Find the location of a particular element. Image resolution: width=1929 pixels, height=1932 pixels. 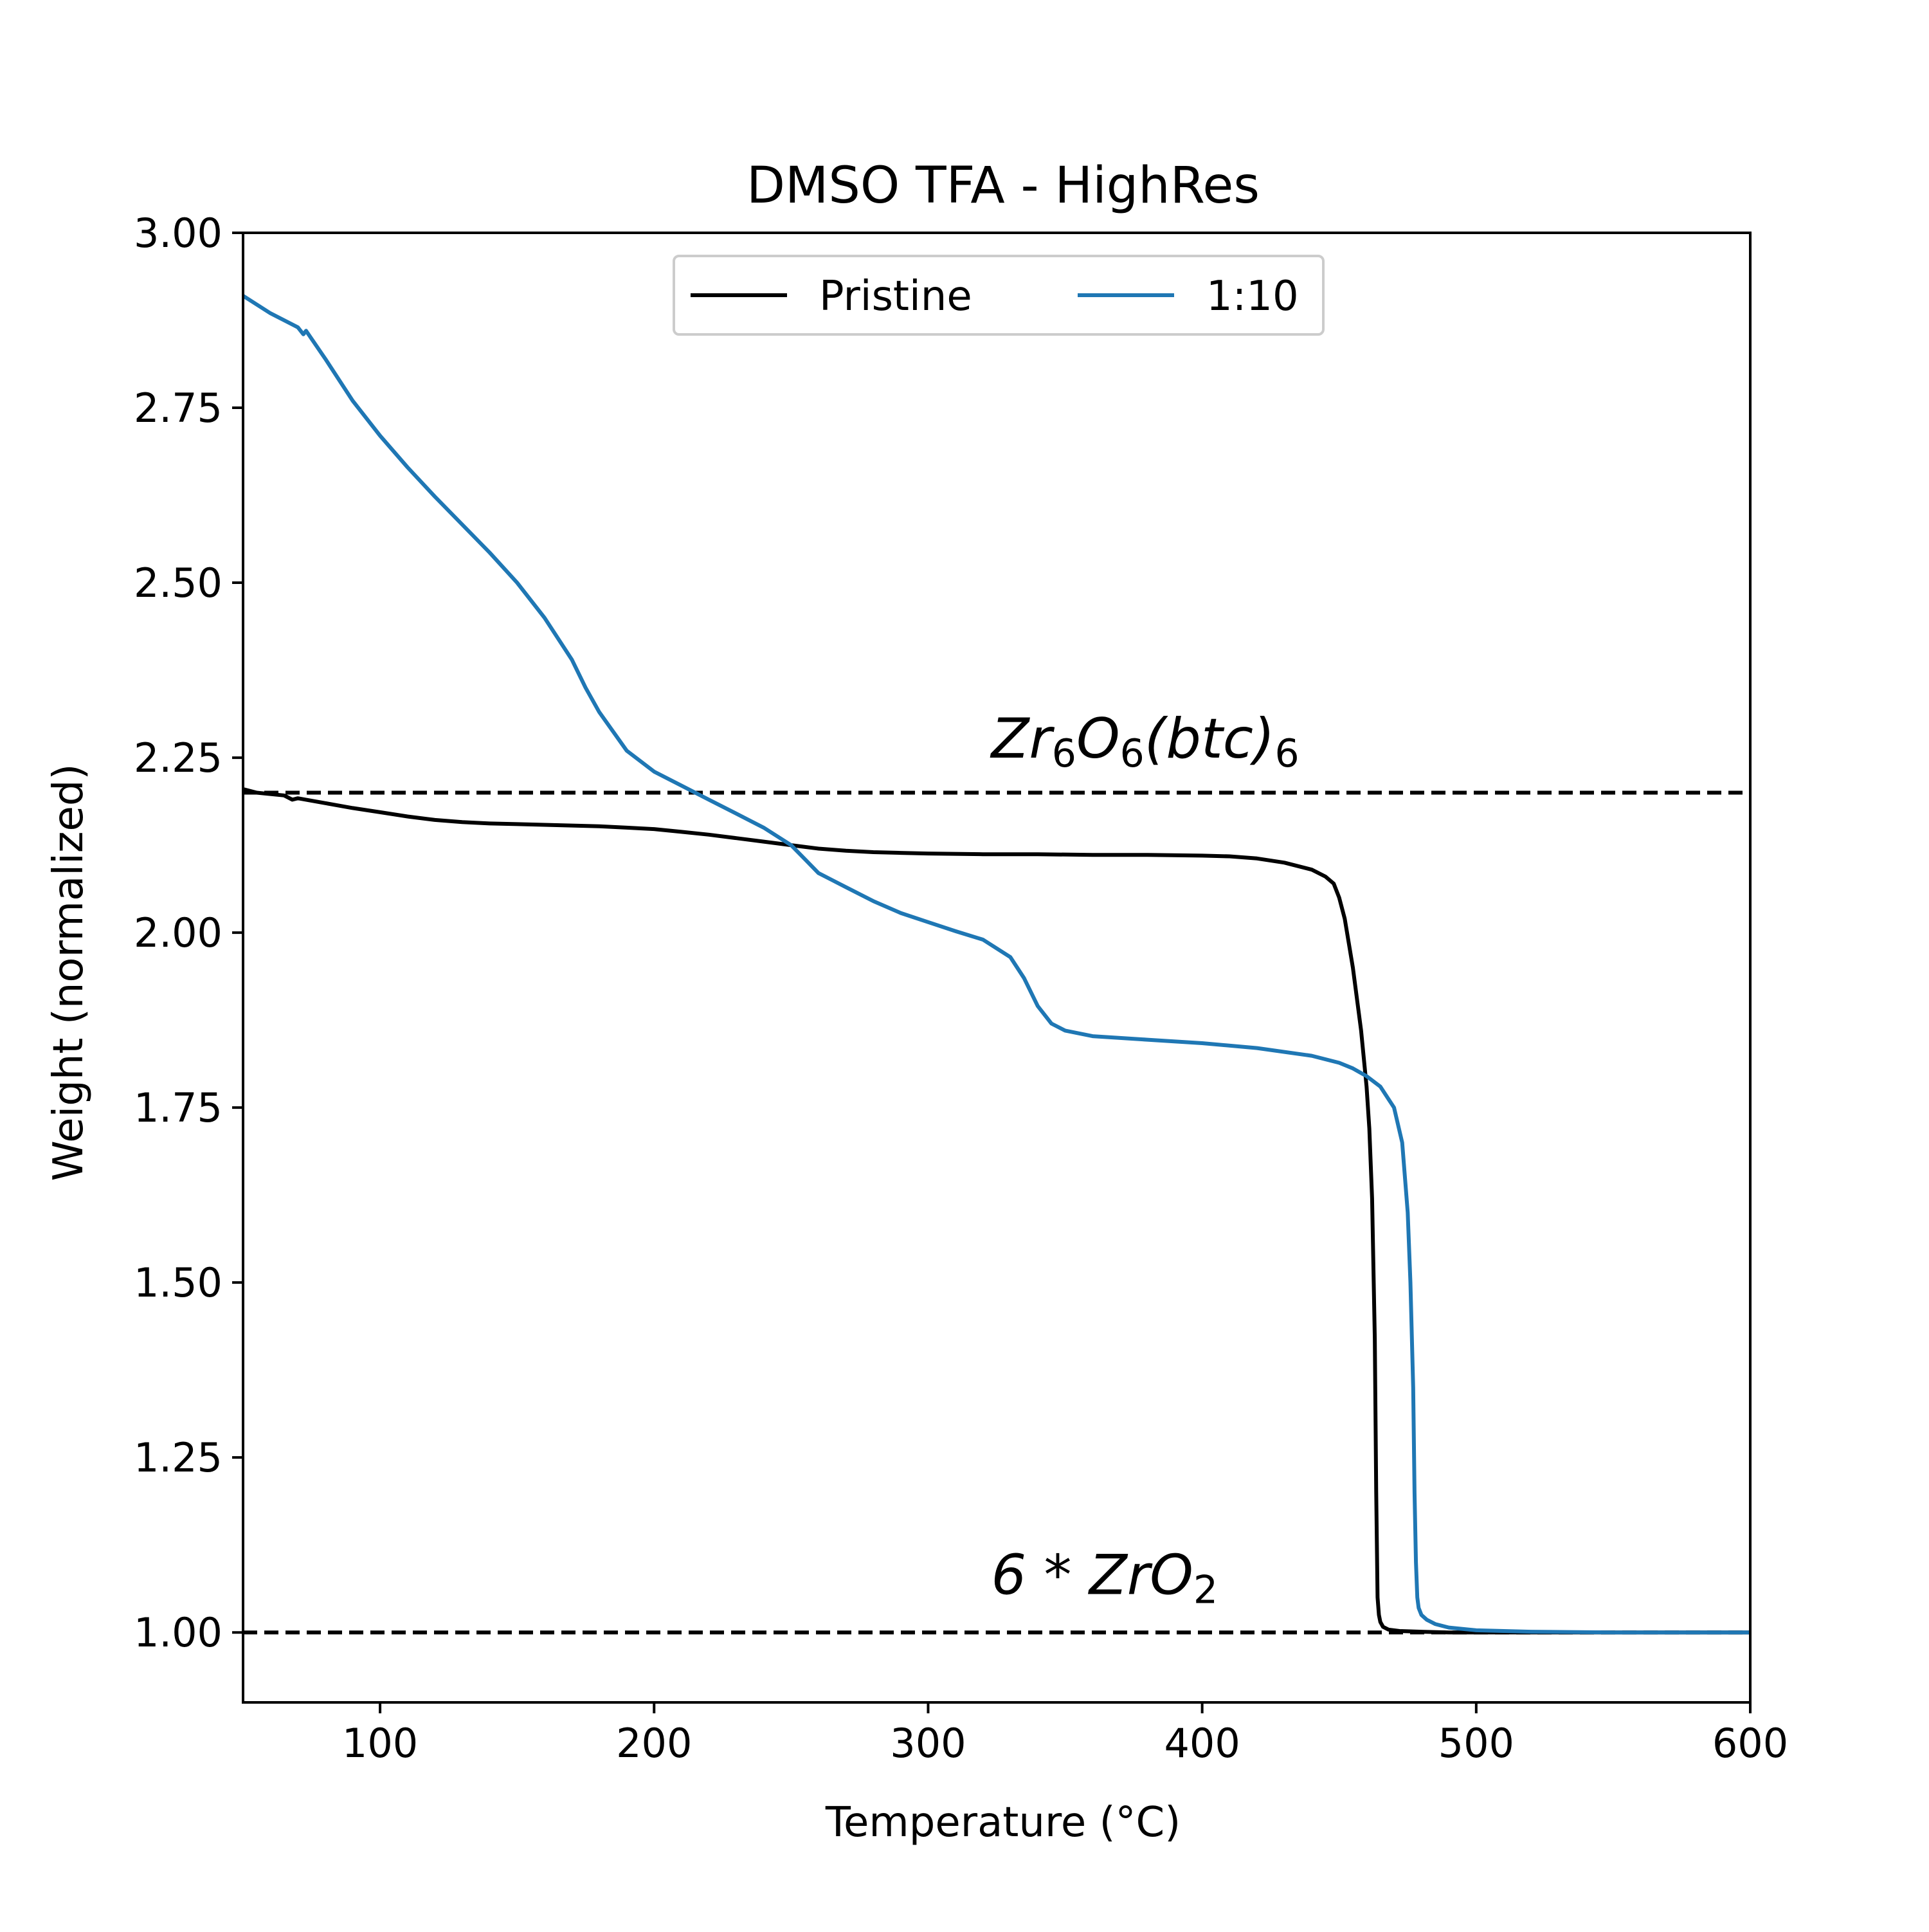

x-tick-label: 500 is located at coordinates (1476, 1744).